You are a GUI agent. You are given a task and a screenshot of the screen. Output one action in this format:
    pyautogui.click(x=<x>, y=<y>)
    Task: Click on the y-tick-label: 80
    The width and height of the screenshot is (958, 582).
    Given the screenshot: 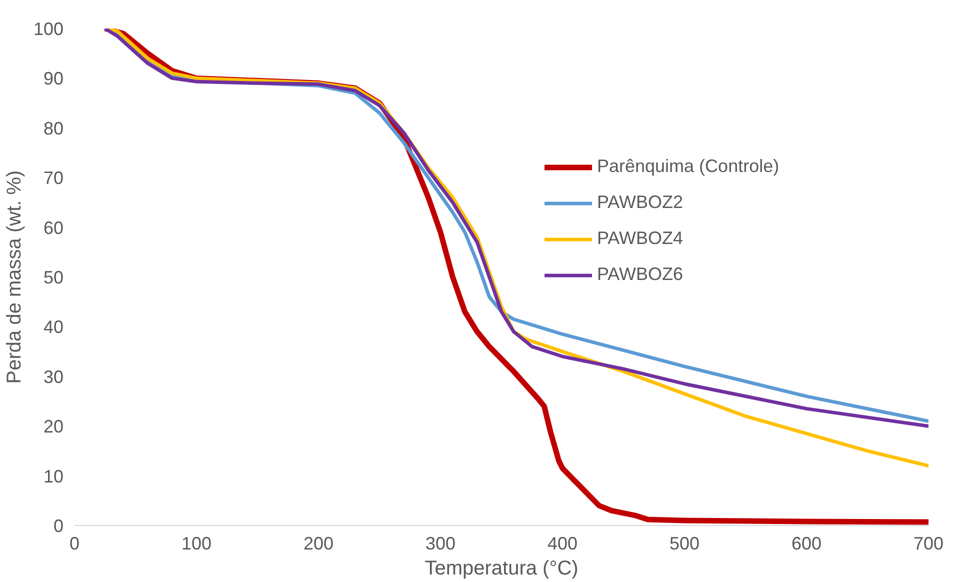 What is the action you would take?
    pyautogui.click(x=53, y=128)
    